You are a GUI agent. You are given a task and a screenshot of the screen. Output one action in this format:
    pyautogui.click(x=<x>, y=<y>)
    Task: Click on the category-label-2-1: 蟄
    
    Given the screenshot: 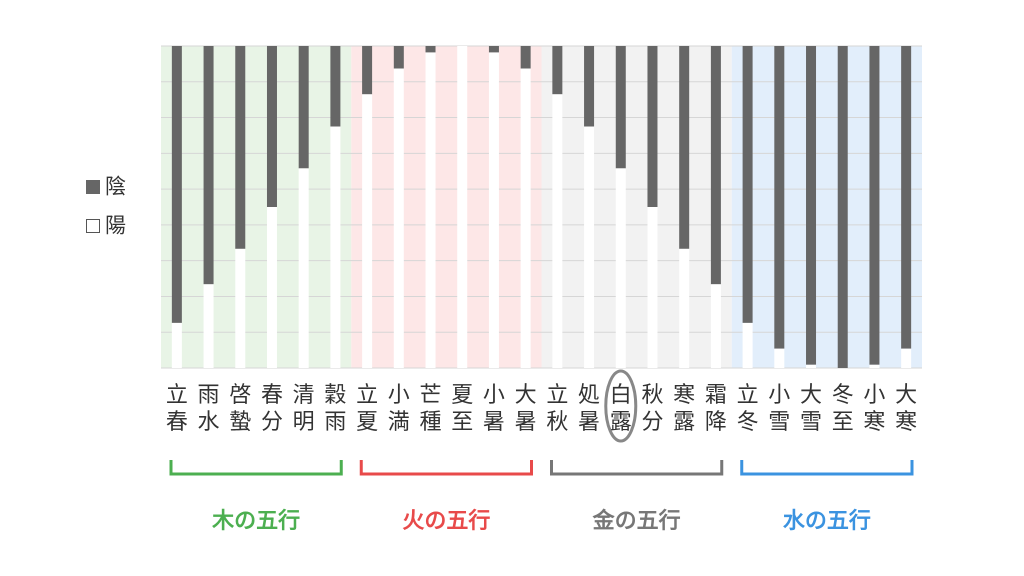 What is the action you would take?
    pyautogui.click(x=240, y=422)
    